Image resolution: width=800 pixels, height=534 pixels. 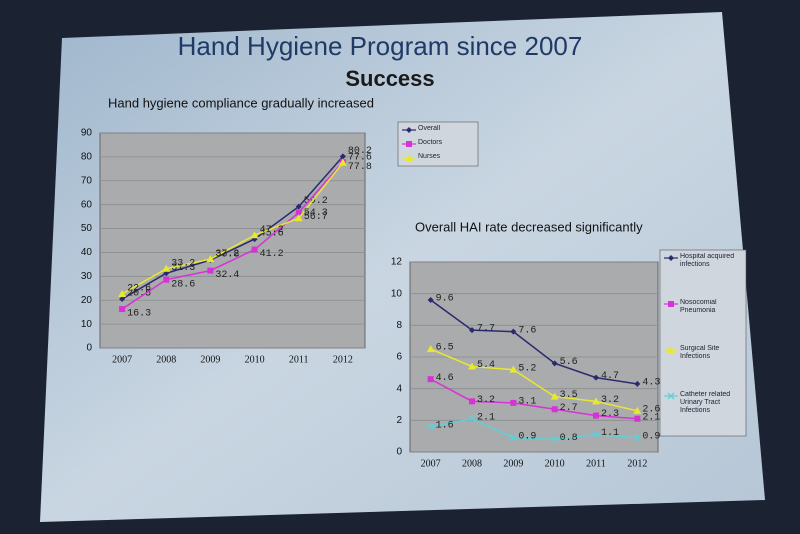 I want to click on y-tick-label: 12, so click(x=397, y=262).